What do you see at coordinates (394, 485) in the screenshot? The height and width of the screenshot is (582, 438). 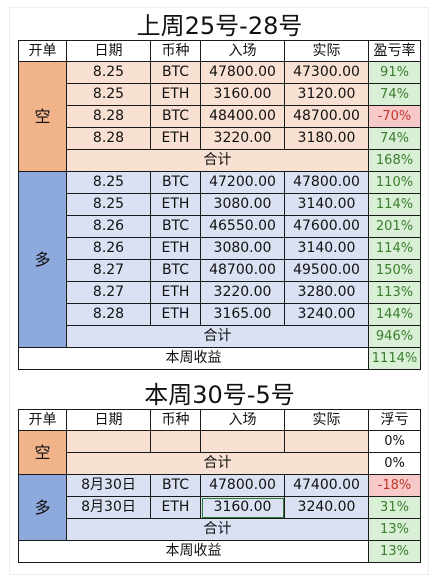 I see `pnl-cell: -18%` at bounding box center [394, 485].